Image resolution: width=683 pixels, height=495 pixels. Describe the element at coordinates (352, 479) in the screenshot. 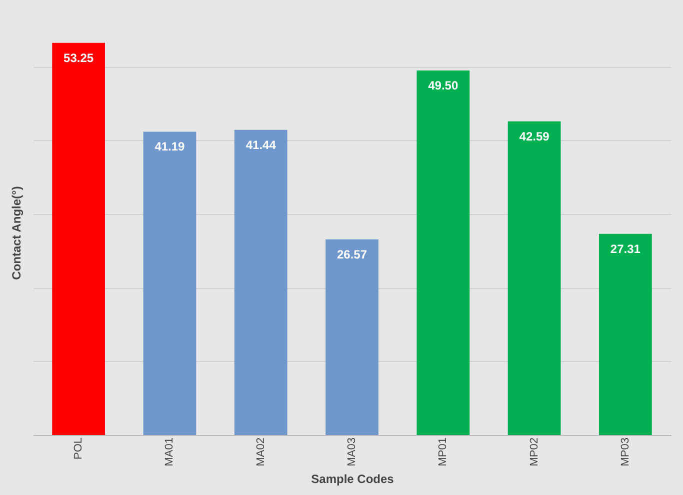

I see `x-axis-title: Sample Codes` at that location.